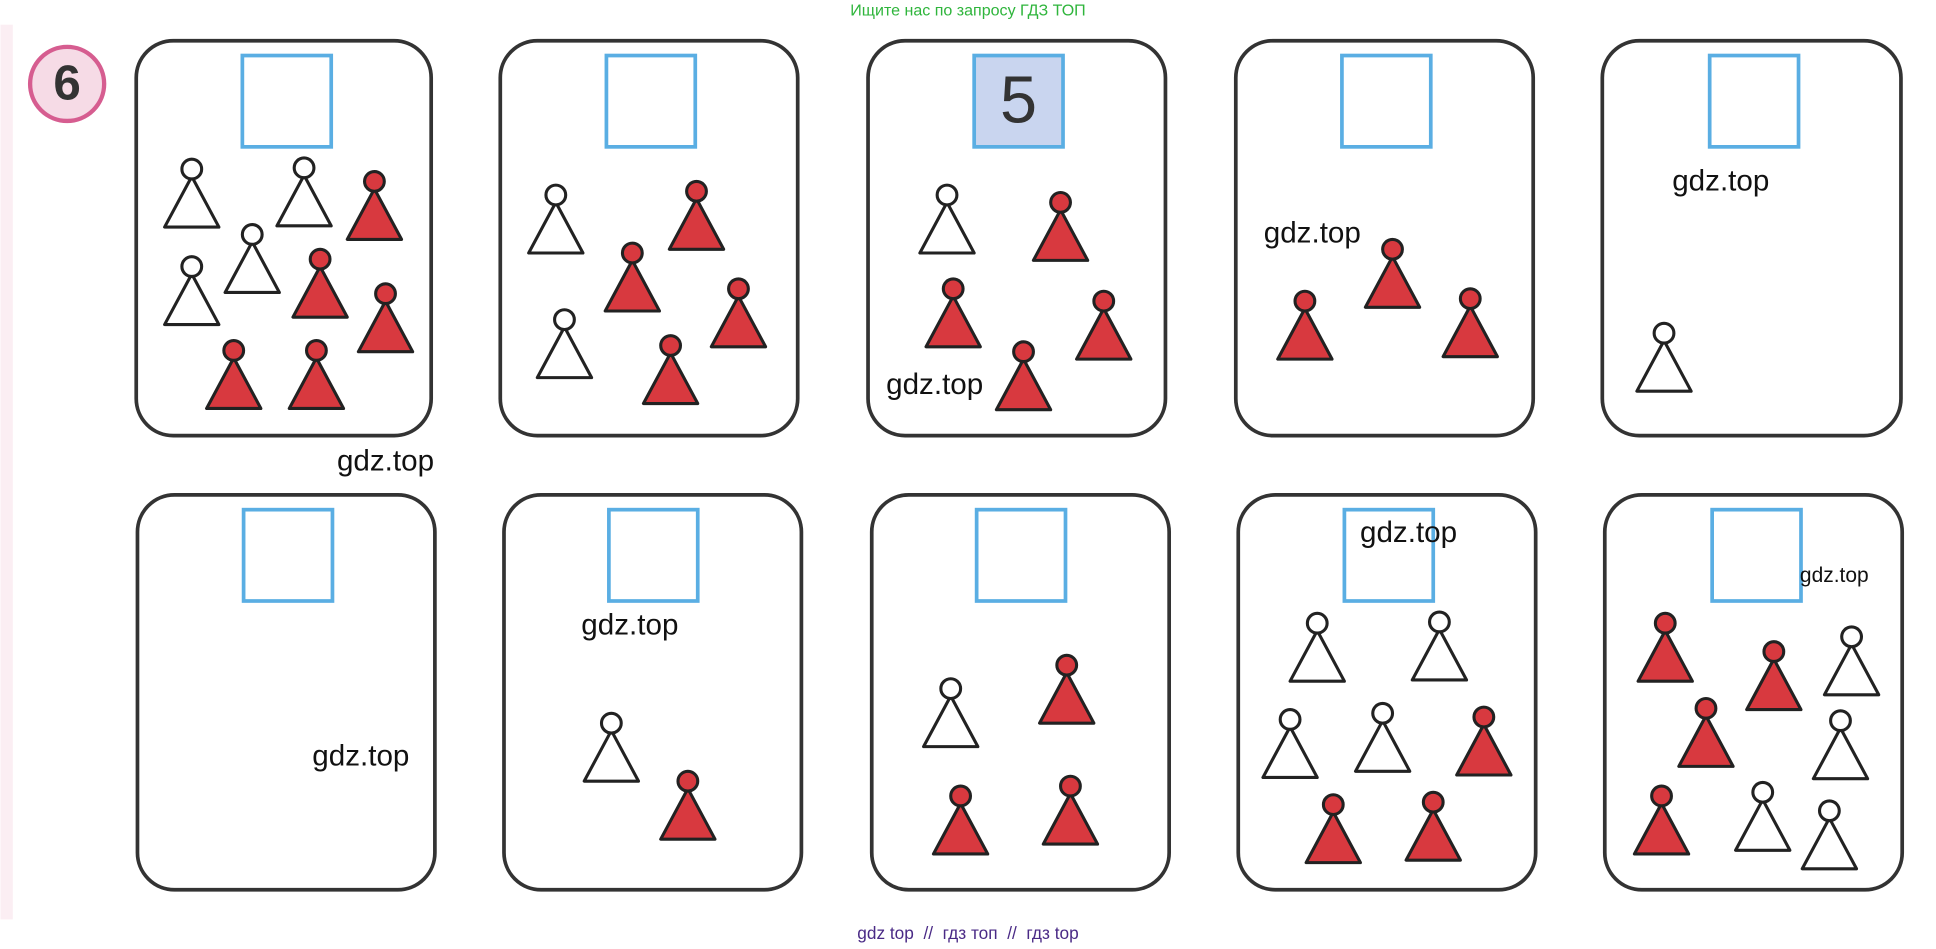 This screenshot has height=949, width=1936. I want to click on task-number: 6, so click(66, 82).